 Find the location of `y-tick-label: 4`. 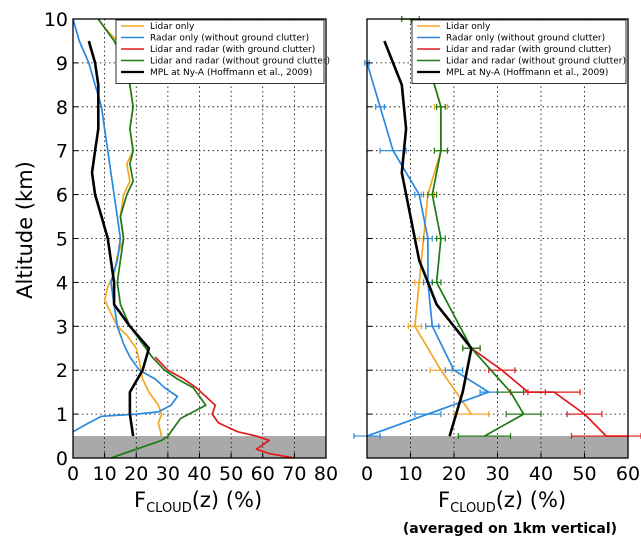

y-tick-label: 4 is located at coordinates (62, 283).